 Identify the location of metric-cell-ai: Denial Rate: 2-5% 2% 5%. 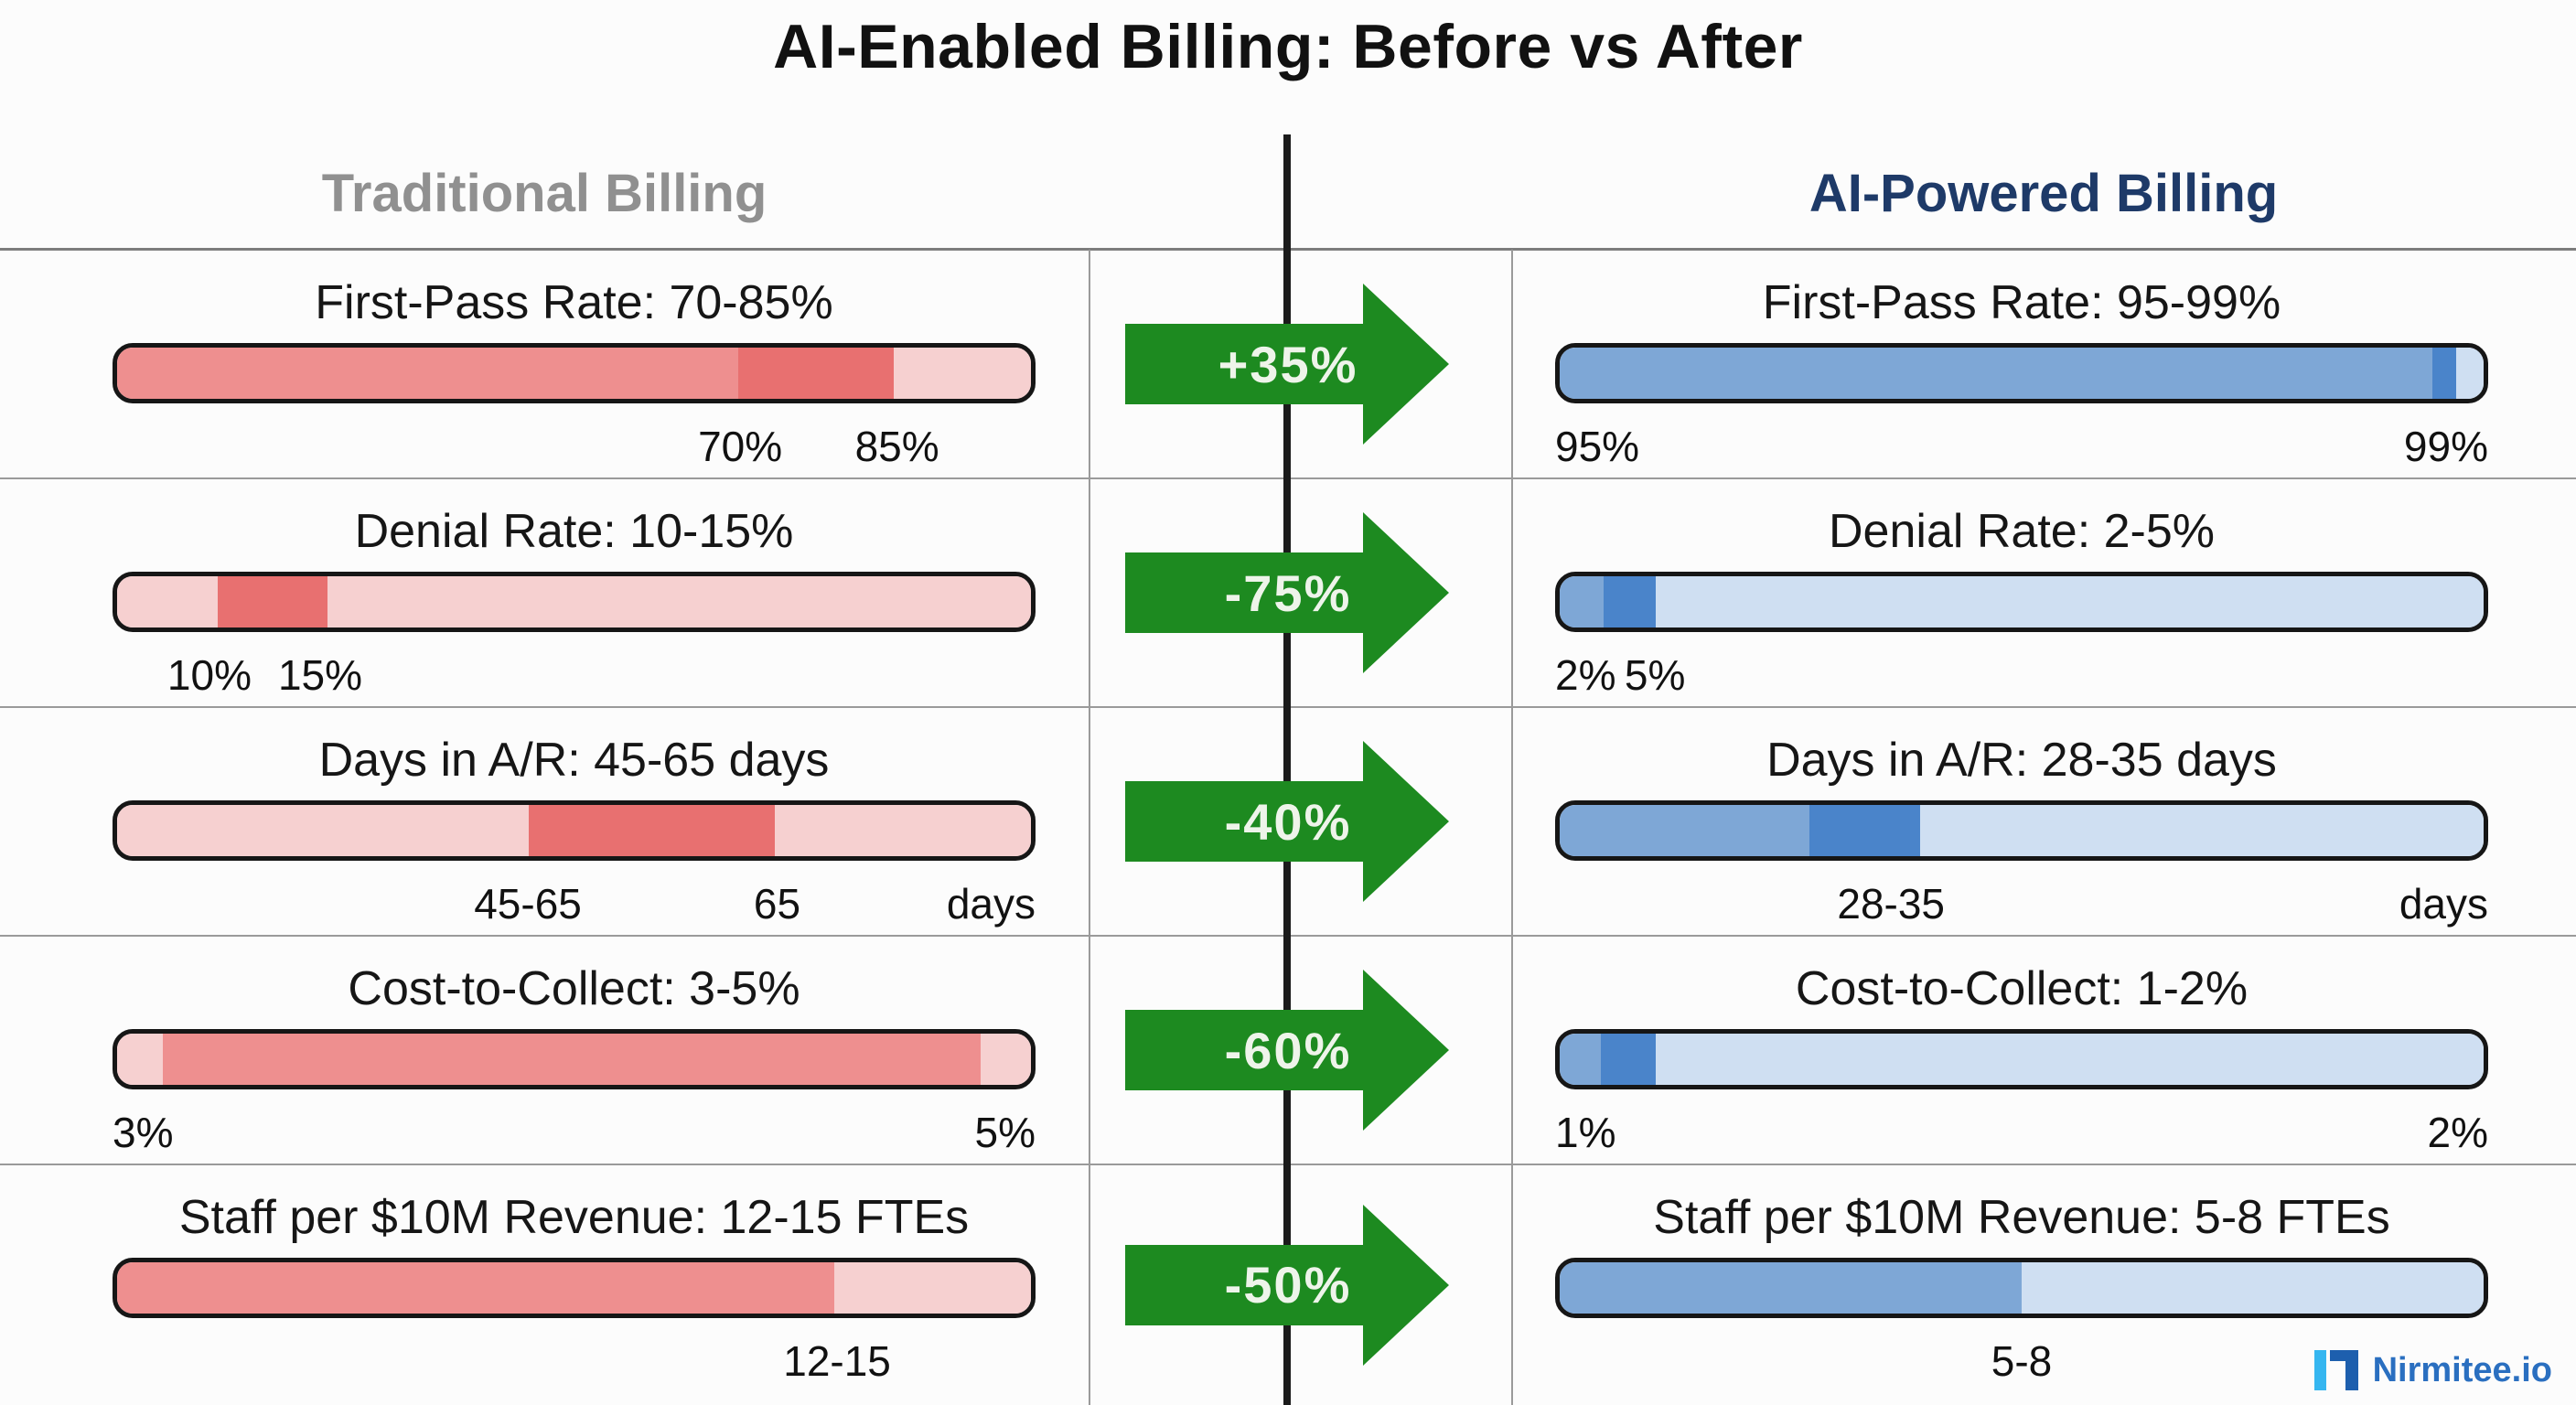
(2044, 592).